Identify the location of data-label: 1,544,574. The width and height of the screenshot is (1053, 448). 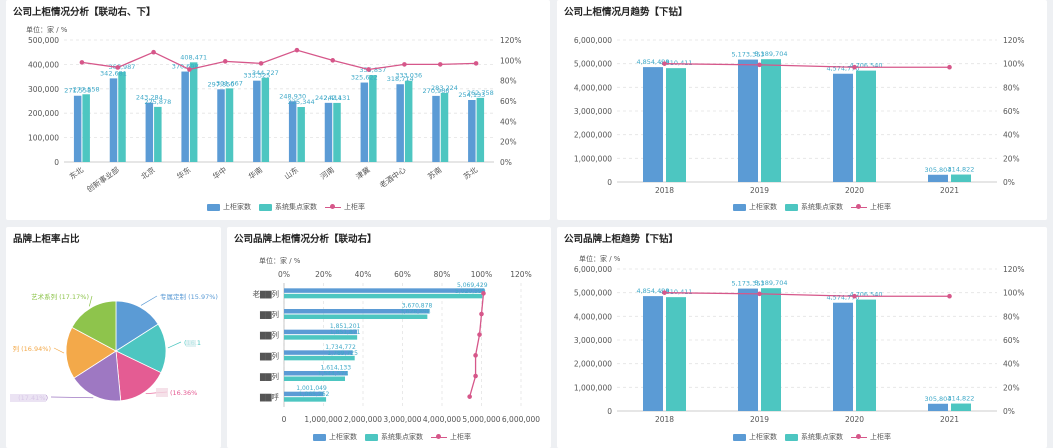
(333, 374).